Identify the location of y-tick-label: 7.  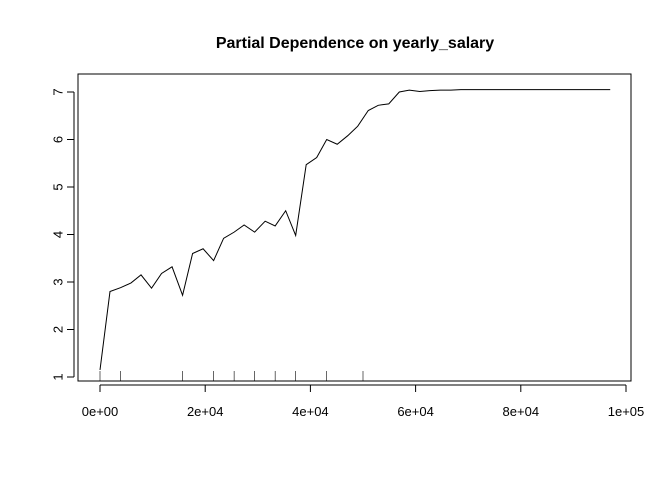
(58, 91).